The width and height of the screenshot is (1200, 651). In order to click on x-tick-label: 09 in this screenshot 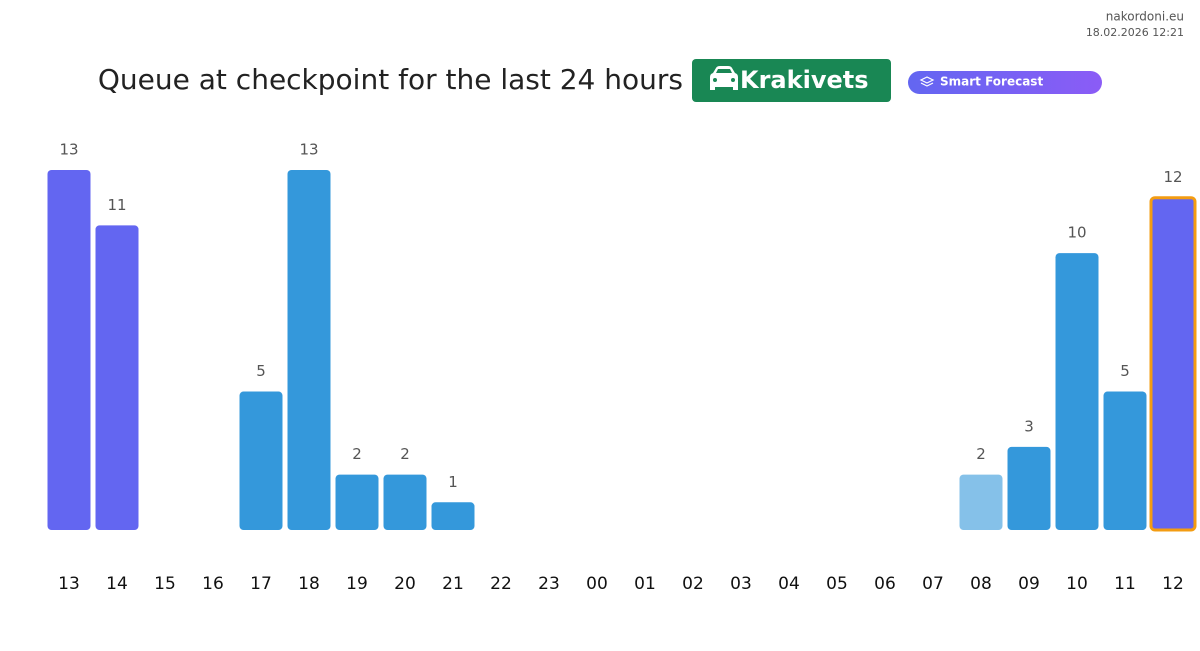, I will do `click(1029, 584)`.